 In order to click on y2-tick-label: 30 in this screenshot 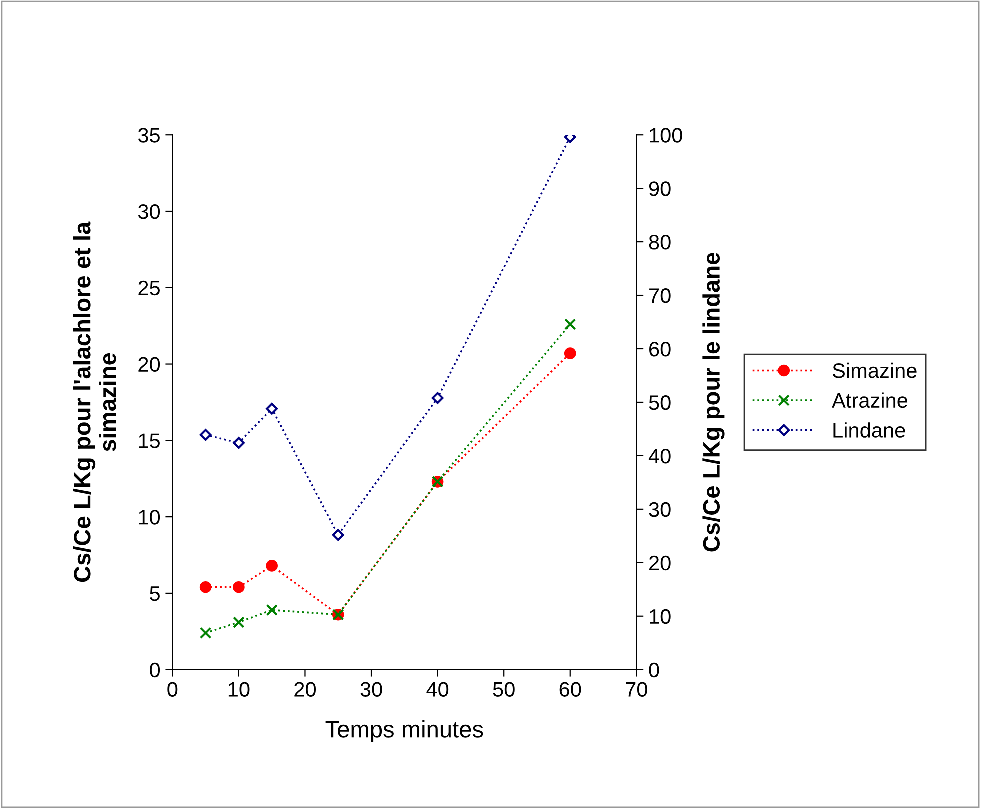, I will do `click(660, 510)`.